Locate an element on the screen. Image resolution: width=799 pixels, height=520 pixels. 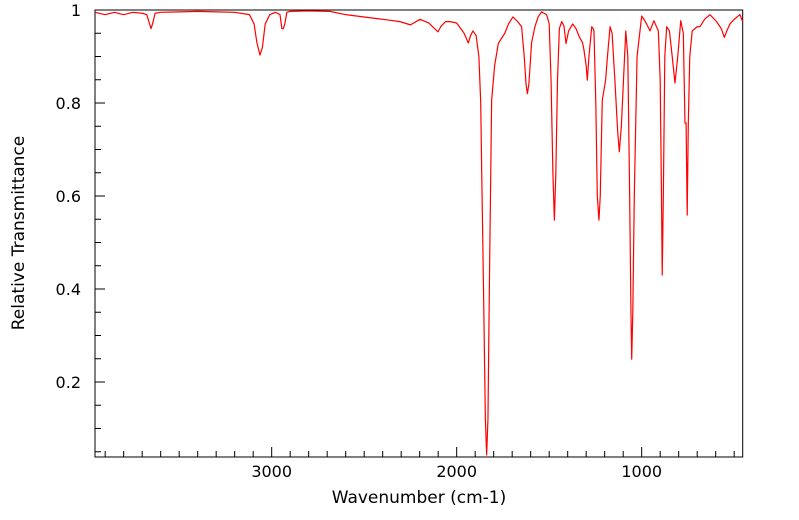
y-tick-label: 0.8 is located at coordinates (68, 103).